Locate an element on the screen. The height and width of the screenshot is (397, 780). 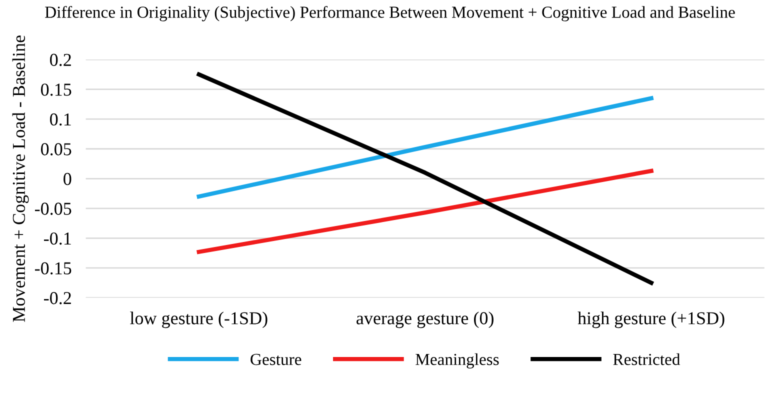
legend-label: Gesture is located at coordinates (276, 360).